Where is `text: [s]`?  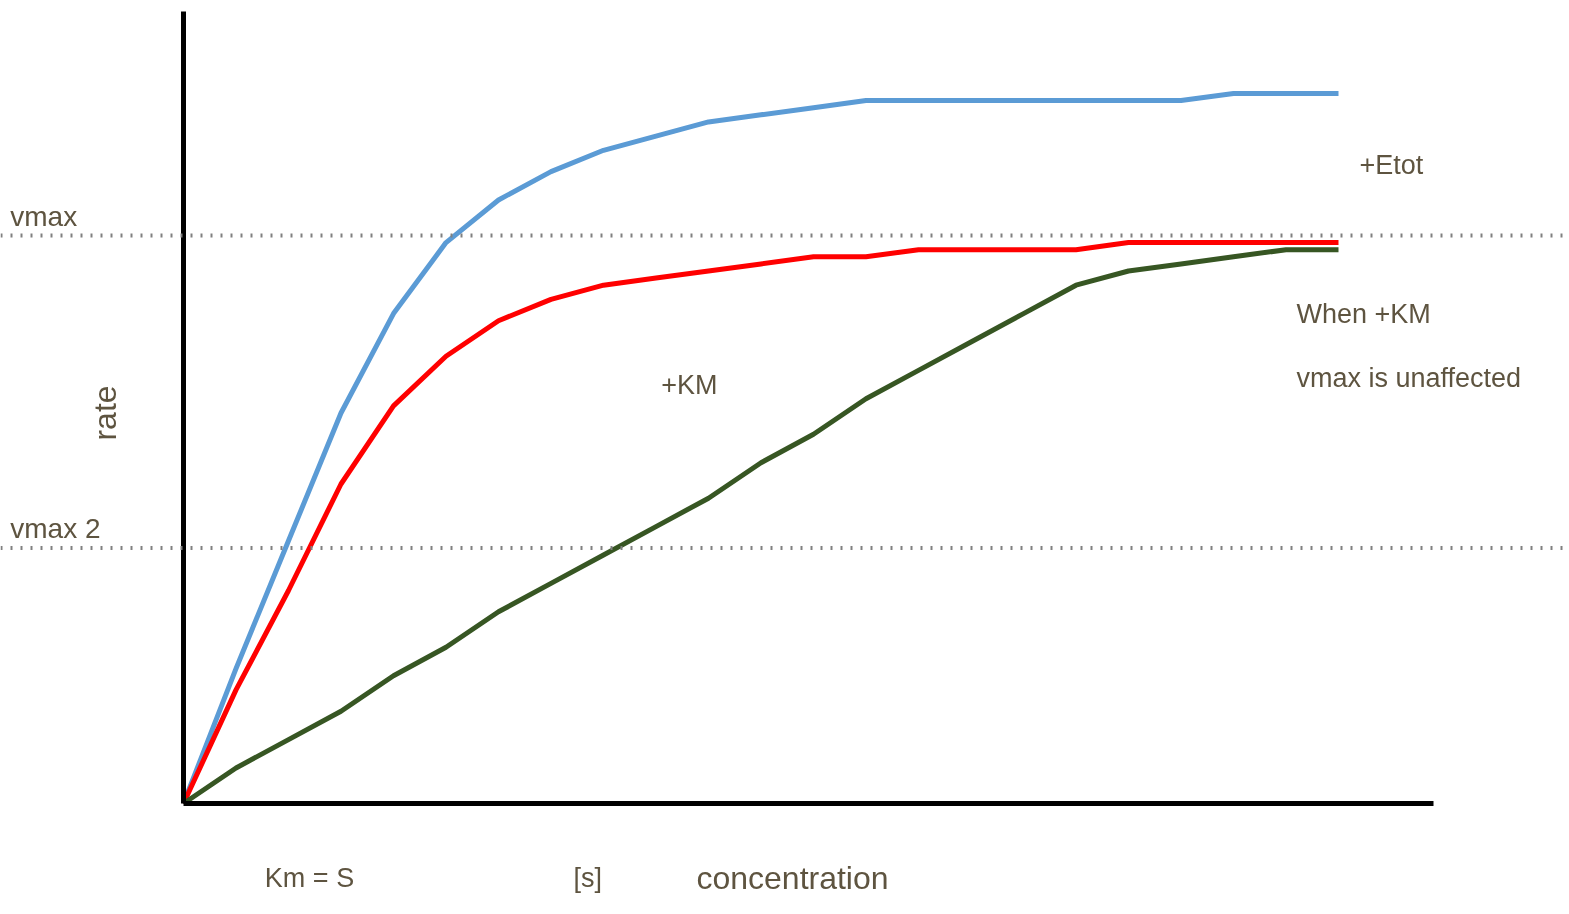
text: [s] is located at coordinates (588, 878).